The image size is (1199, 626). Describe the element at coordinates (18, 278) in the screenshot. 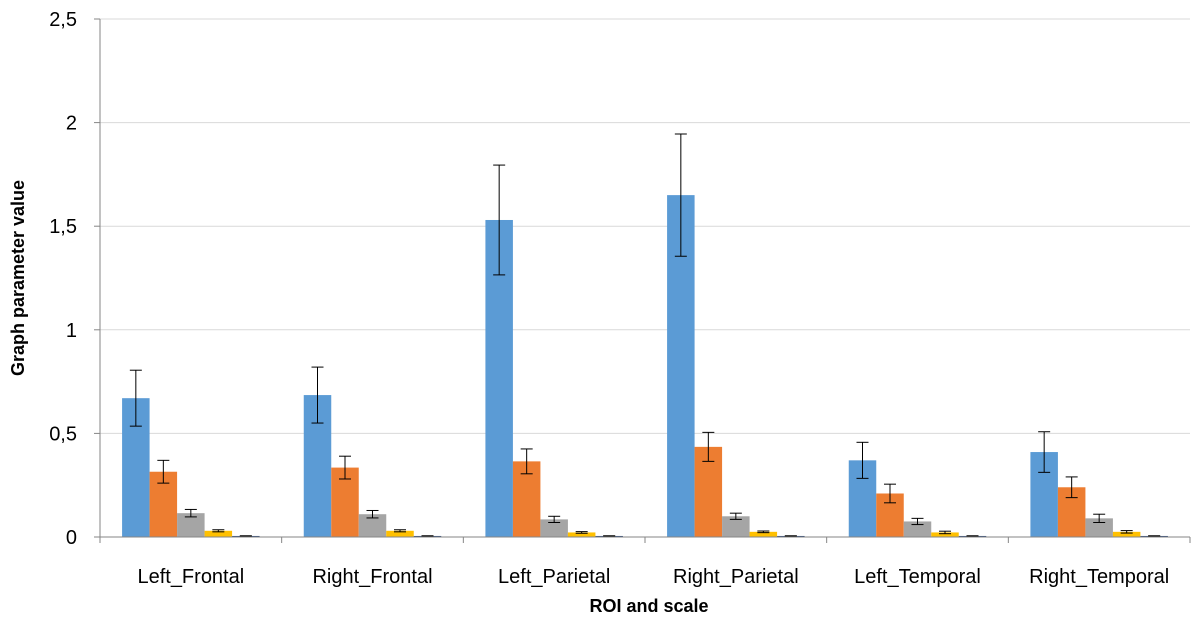

I see `y-axis-title: Graph parameter value` at that location.